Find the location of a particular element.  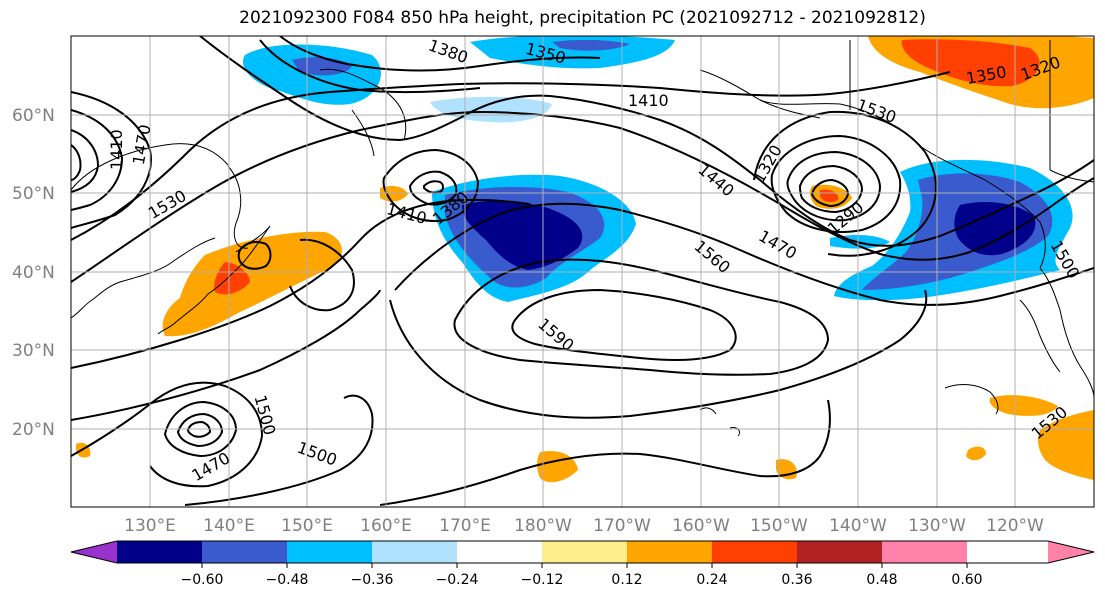

colorbar-tick-label: −0.36 is located at coordinates (372, 580).